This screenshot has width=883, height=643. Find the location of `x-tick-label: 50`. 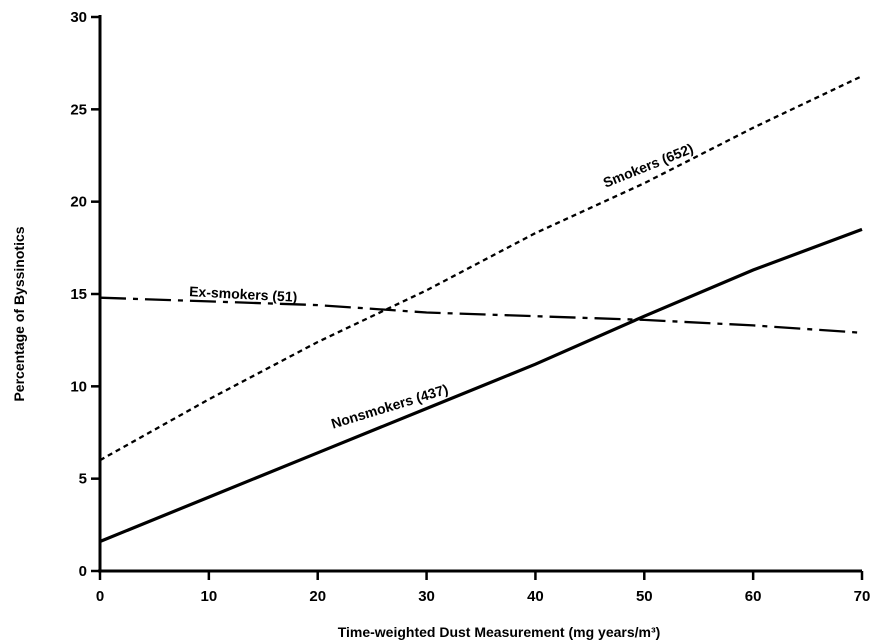

x-tick-label: 50 is located at coordinates (644, 596).